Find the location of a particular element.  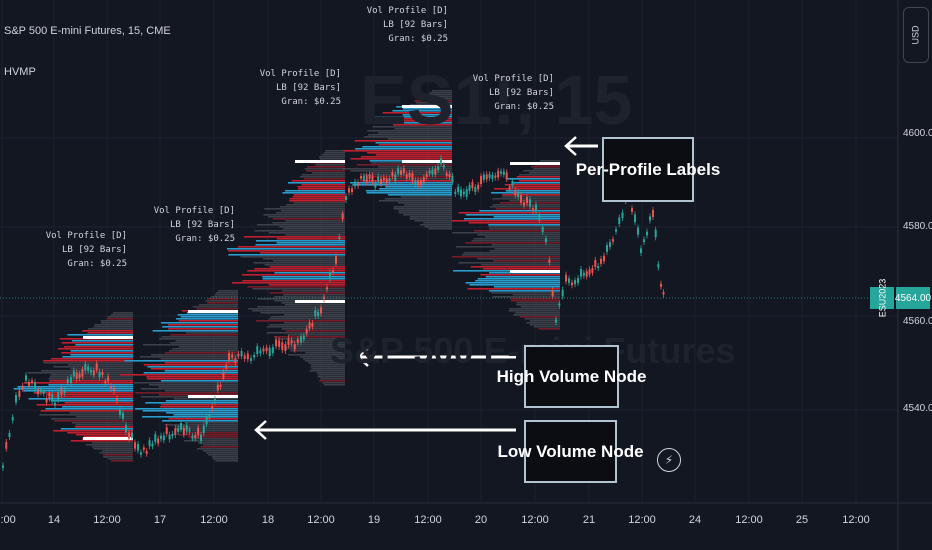

currency-button: USD is located at coordinates (916, 35).